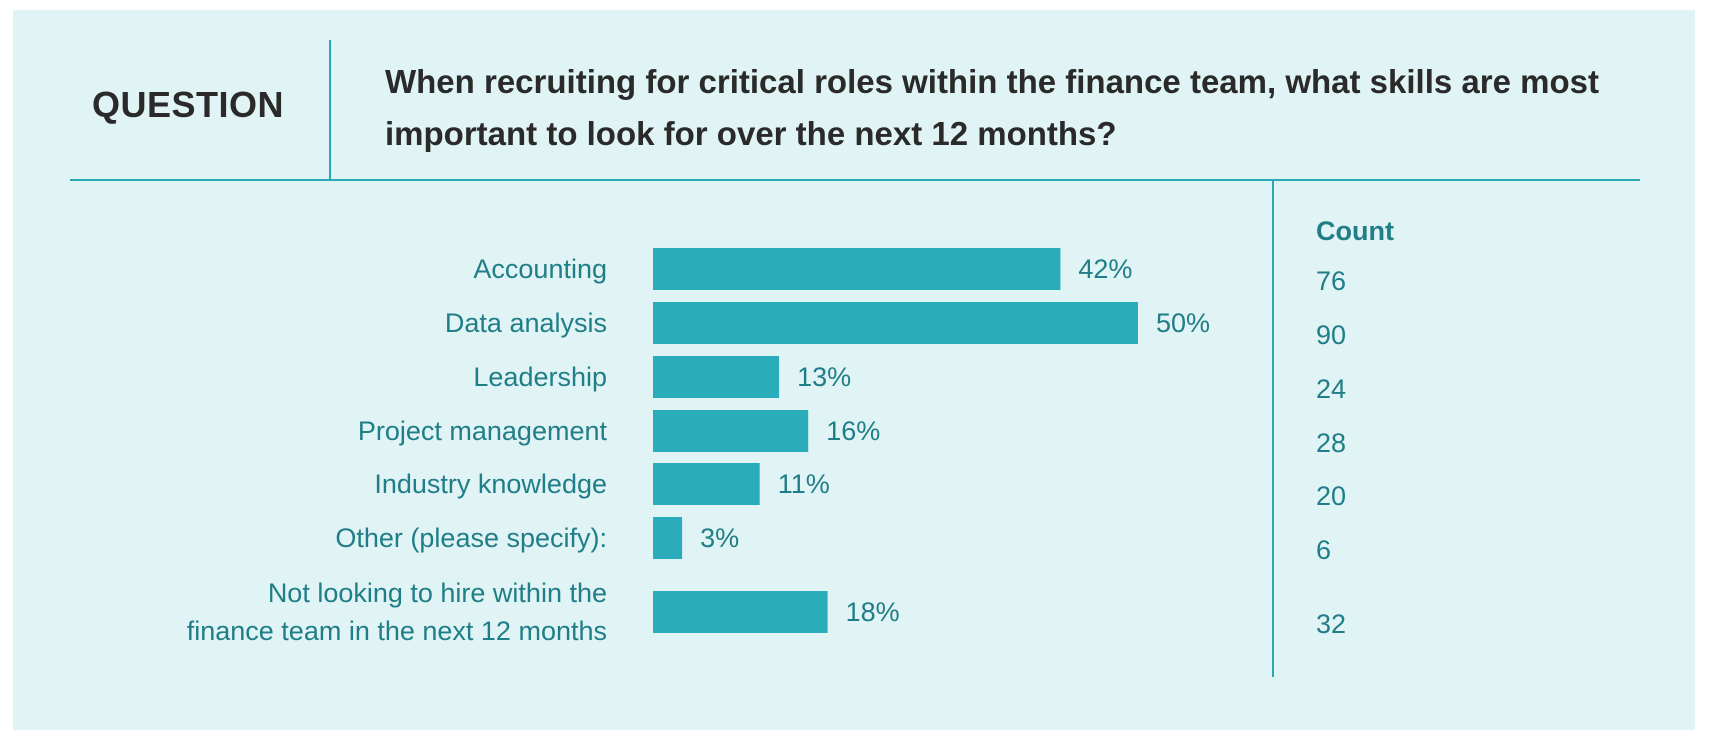 Image resolution: width=1709 pixels, height=745 pixels. Describe the element at coordinates (1183, 323) in the screenshot. I see `value-label-1: 50%` at that location.